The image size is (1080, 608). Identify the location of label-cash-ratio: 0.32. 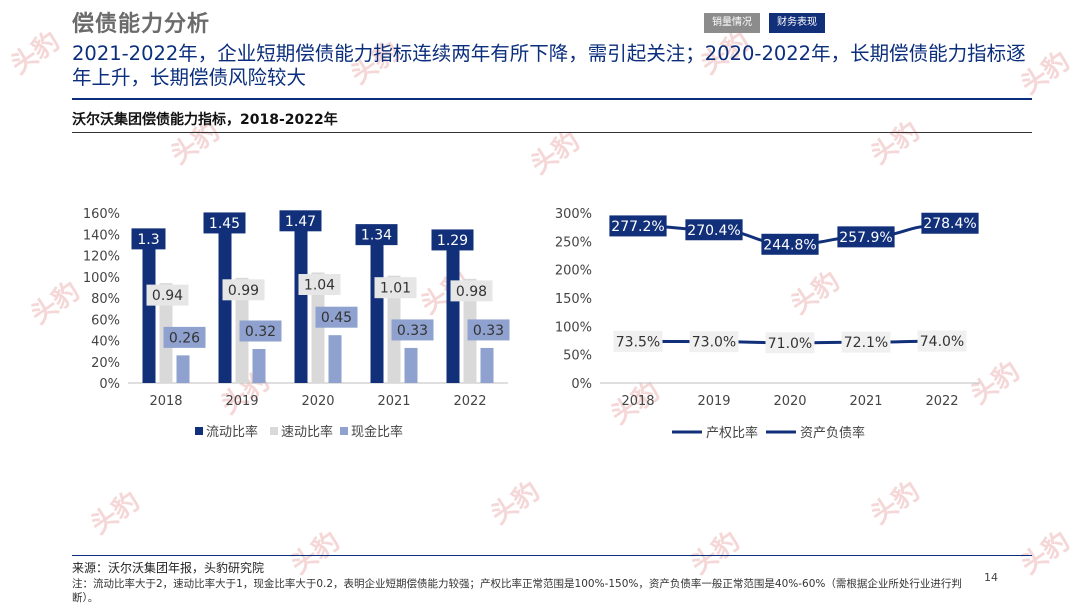
(260, 332).